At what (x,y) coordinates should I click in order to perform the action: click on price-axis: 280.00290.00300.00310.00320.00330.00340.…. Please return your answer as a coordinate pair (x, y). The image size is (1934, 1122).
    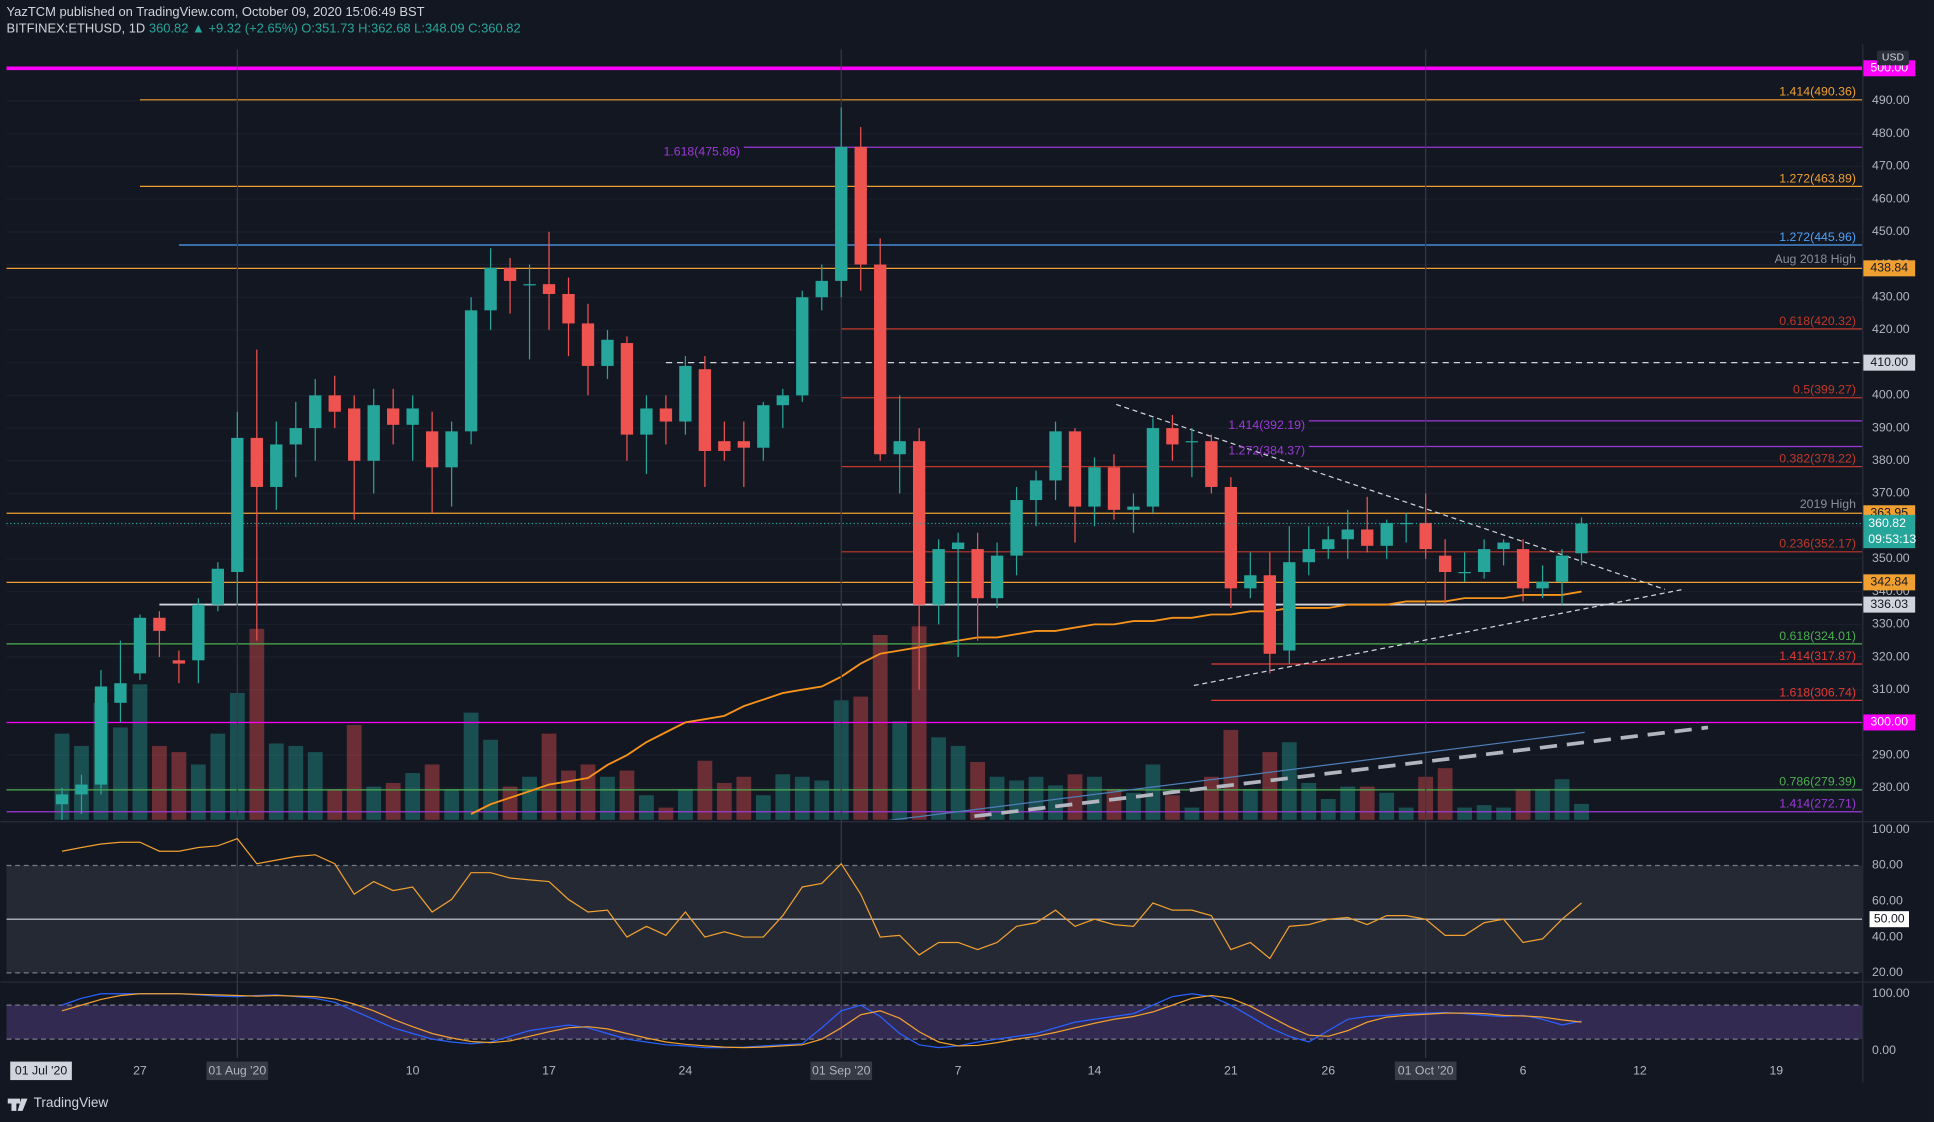
    Looking at the image, I should click on (1889, 553).